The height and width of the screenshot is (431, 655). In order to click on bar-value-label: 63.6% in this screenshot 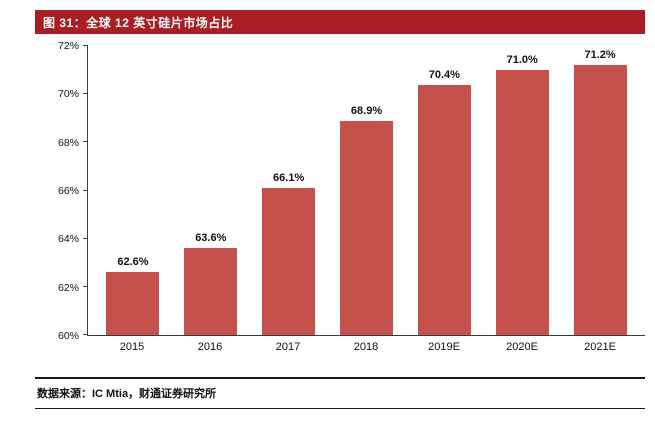, I will do `click(211, 238)`.